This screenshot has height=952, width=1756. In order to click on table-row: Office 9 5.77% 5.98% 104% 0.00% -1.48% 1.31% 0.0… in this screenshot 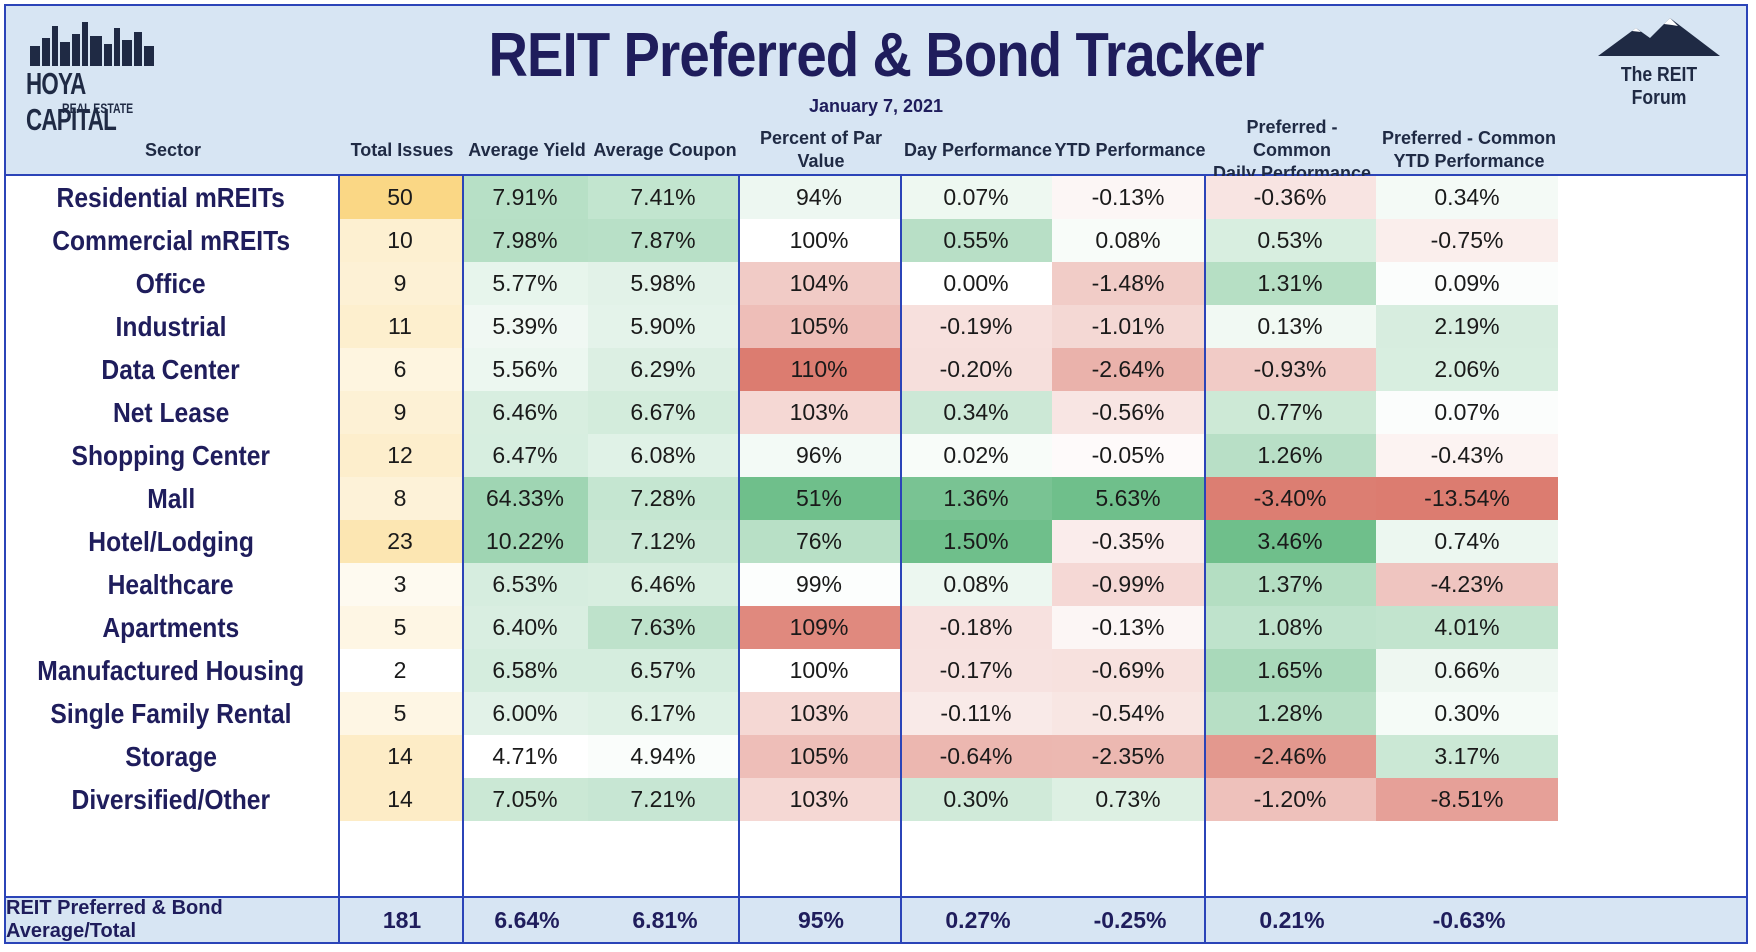, I will do `click(876, 283)`.